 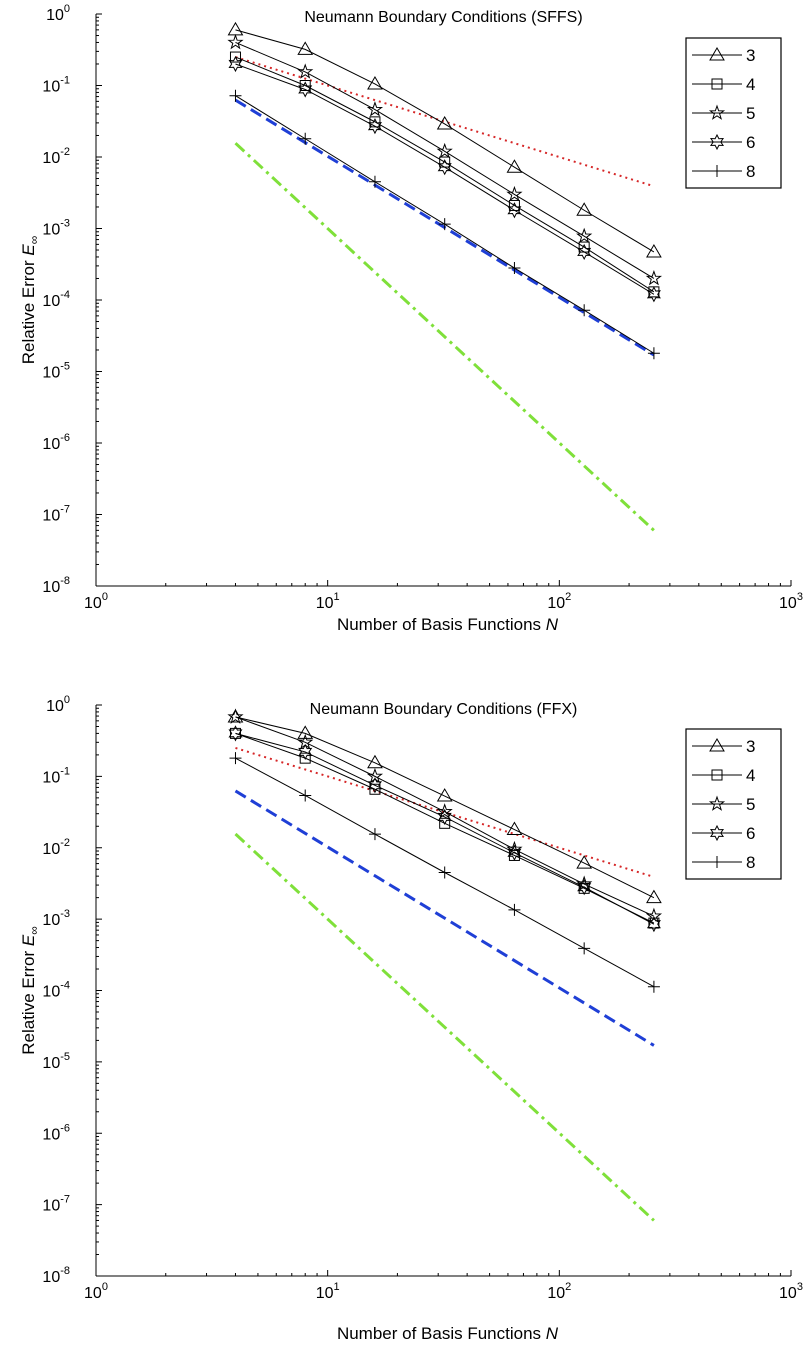 What do you see at coordinates (56, 847) in the screenshot?
I see `y-tick-label: 10⁻²` at bounding box center [56, 847].